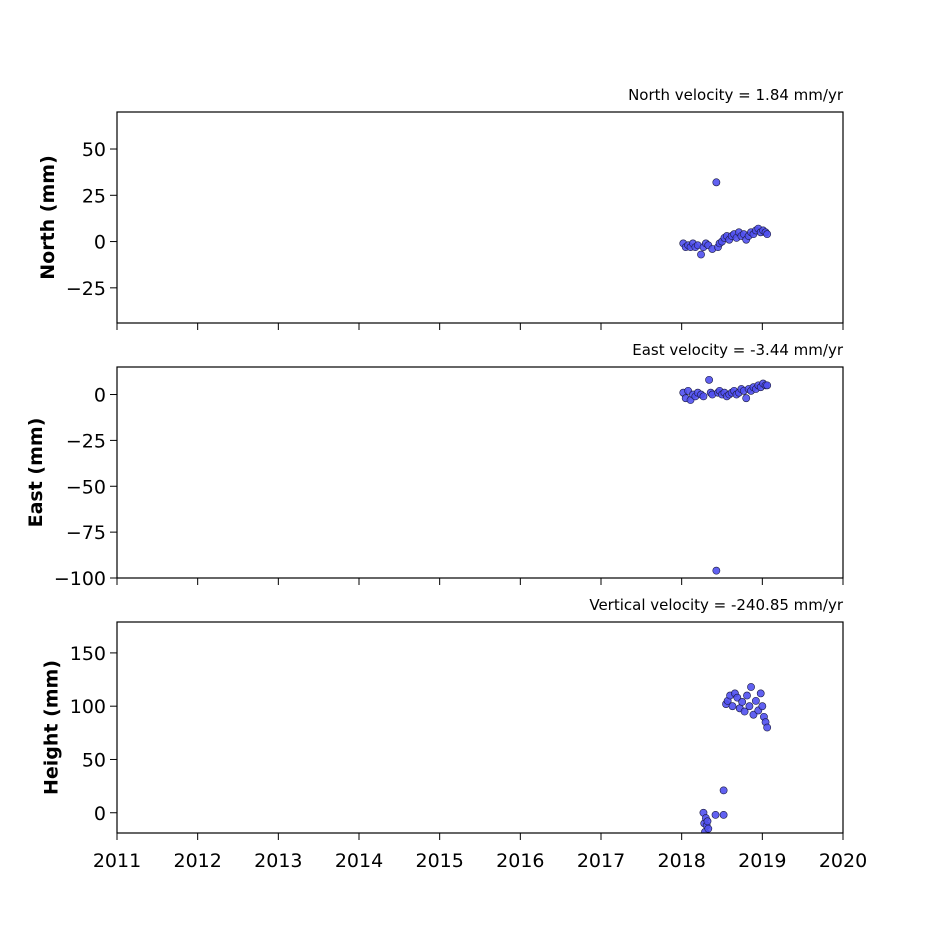 The width and height of the screenshot is (937, 937). Describe the element at coordinates (86, 487) in the screenshot. I see `y-tick-label: −50` at that location.